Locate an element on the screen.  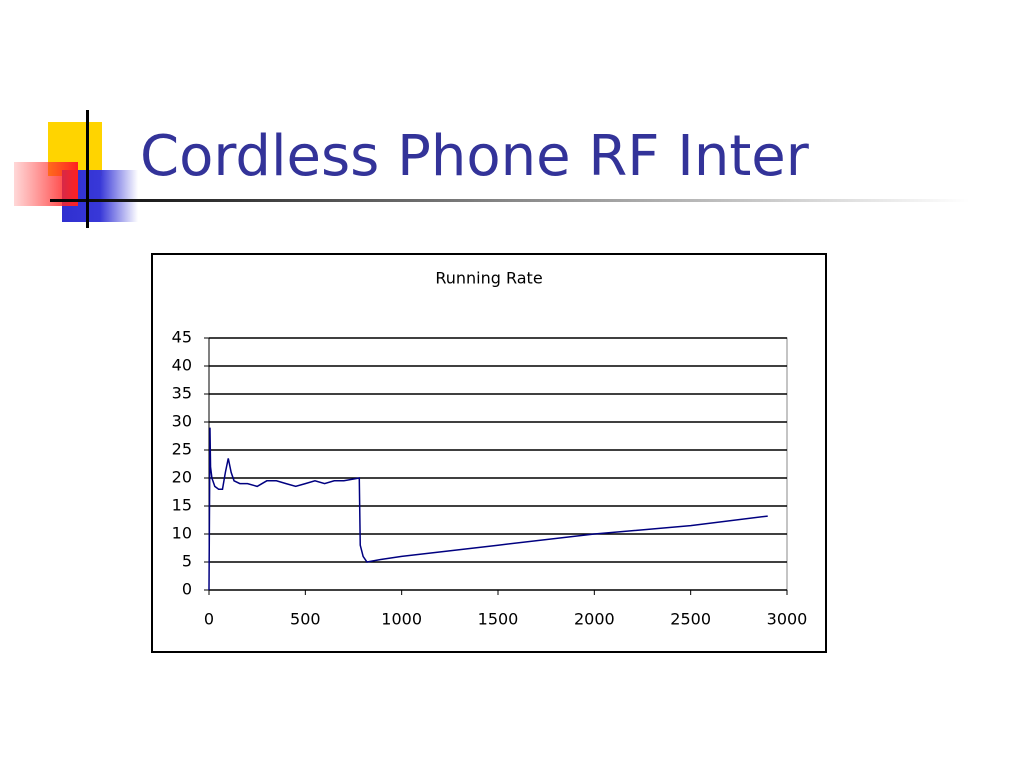
y-tick-label: 30 is located at coordinates (182, 421).